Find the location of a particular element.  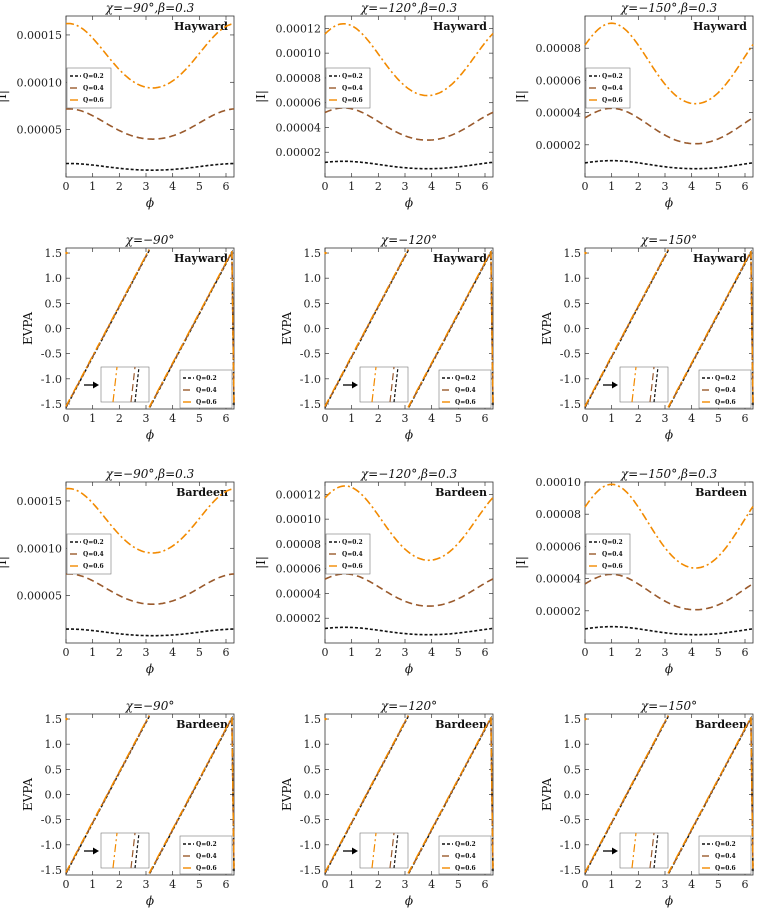

y-axis-label: EVPA is located at coordinates (547, 794).